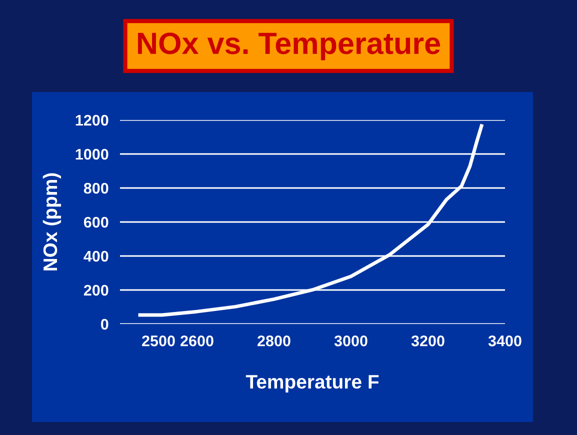 The height and width of the screenshot is (435, 577). Describe the element at coordinates (104, 324) in the screenshot. I see `y-tick-label: 0` at that location.